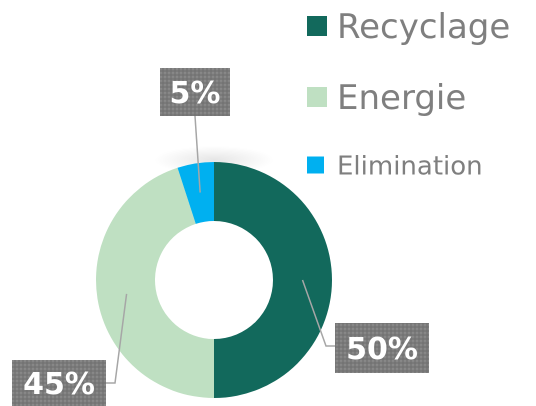 Image resolution: width=536 pixels, height=406 pixels. I want to click on legend-label: Elimination, so click(410, 166).